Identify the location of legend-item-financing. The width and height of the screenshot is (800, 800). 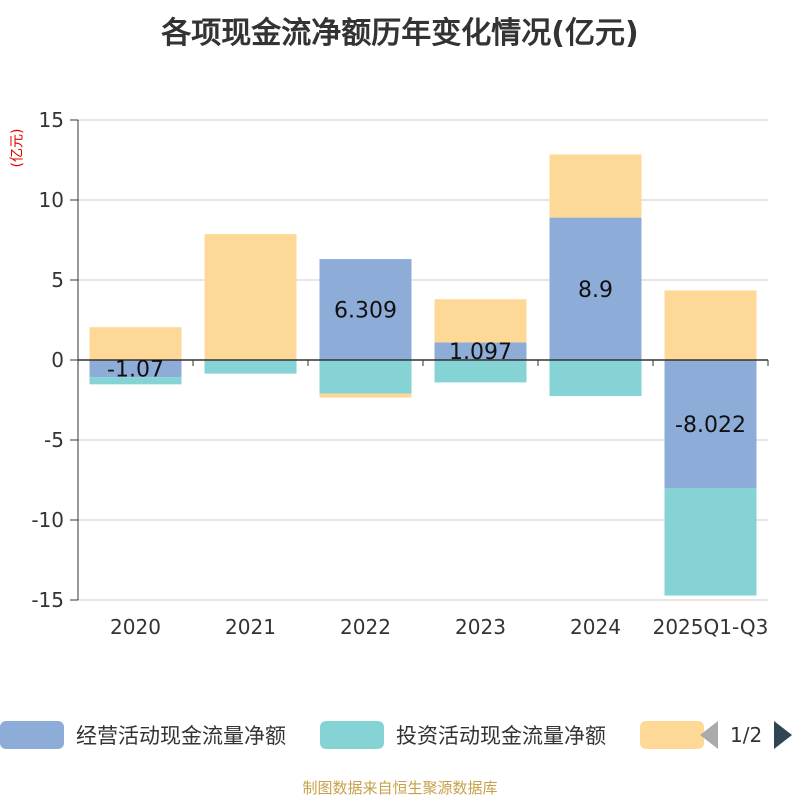
(678, 735).